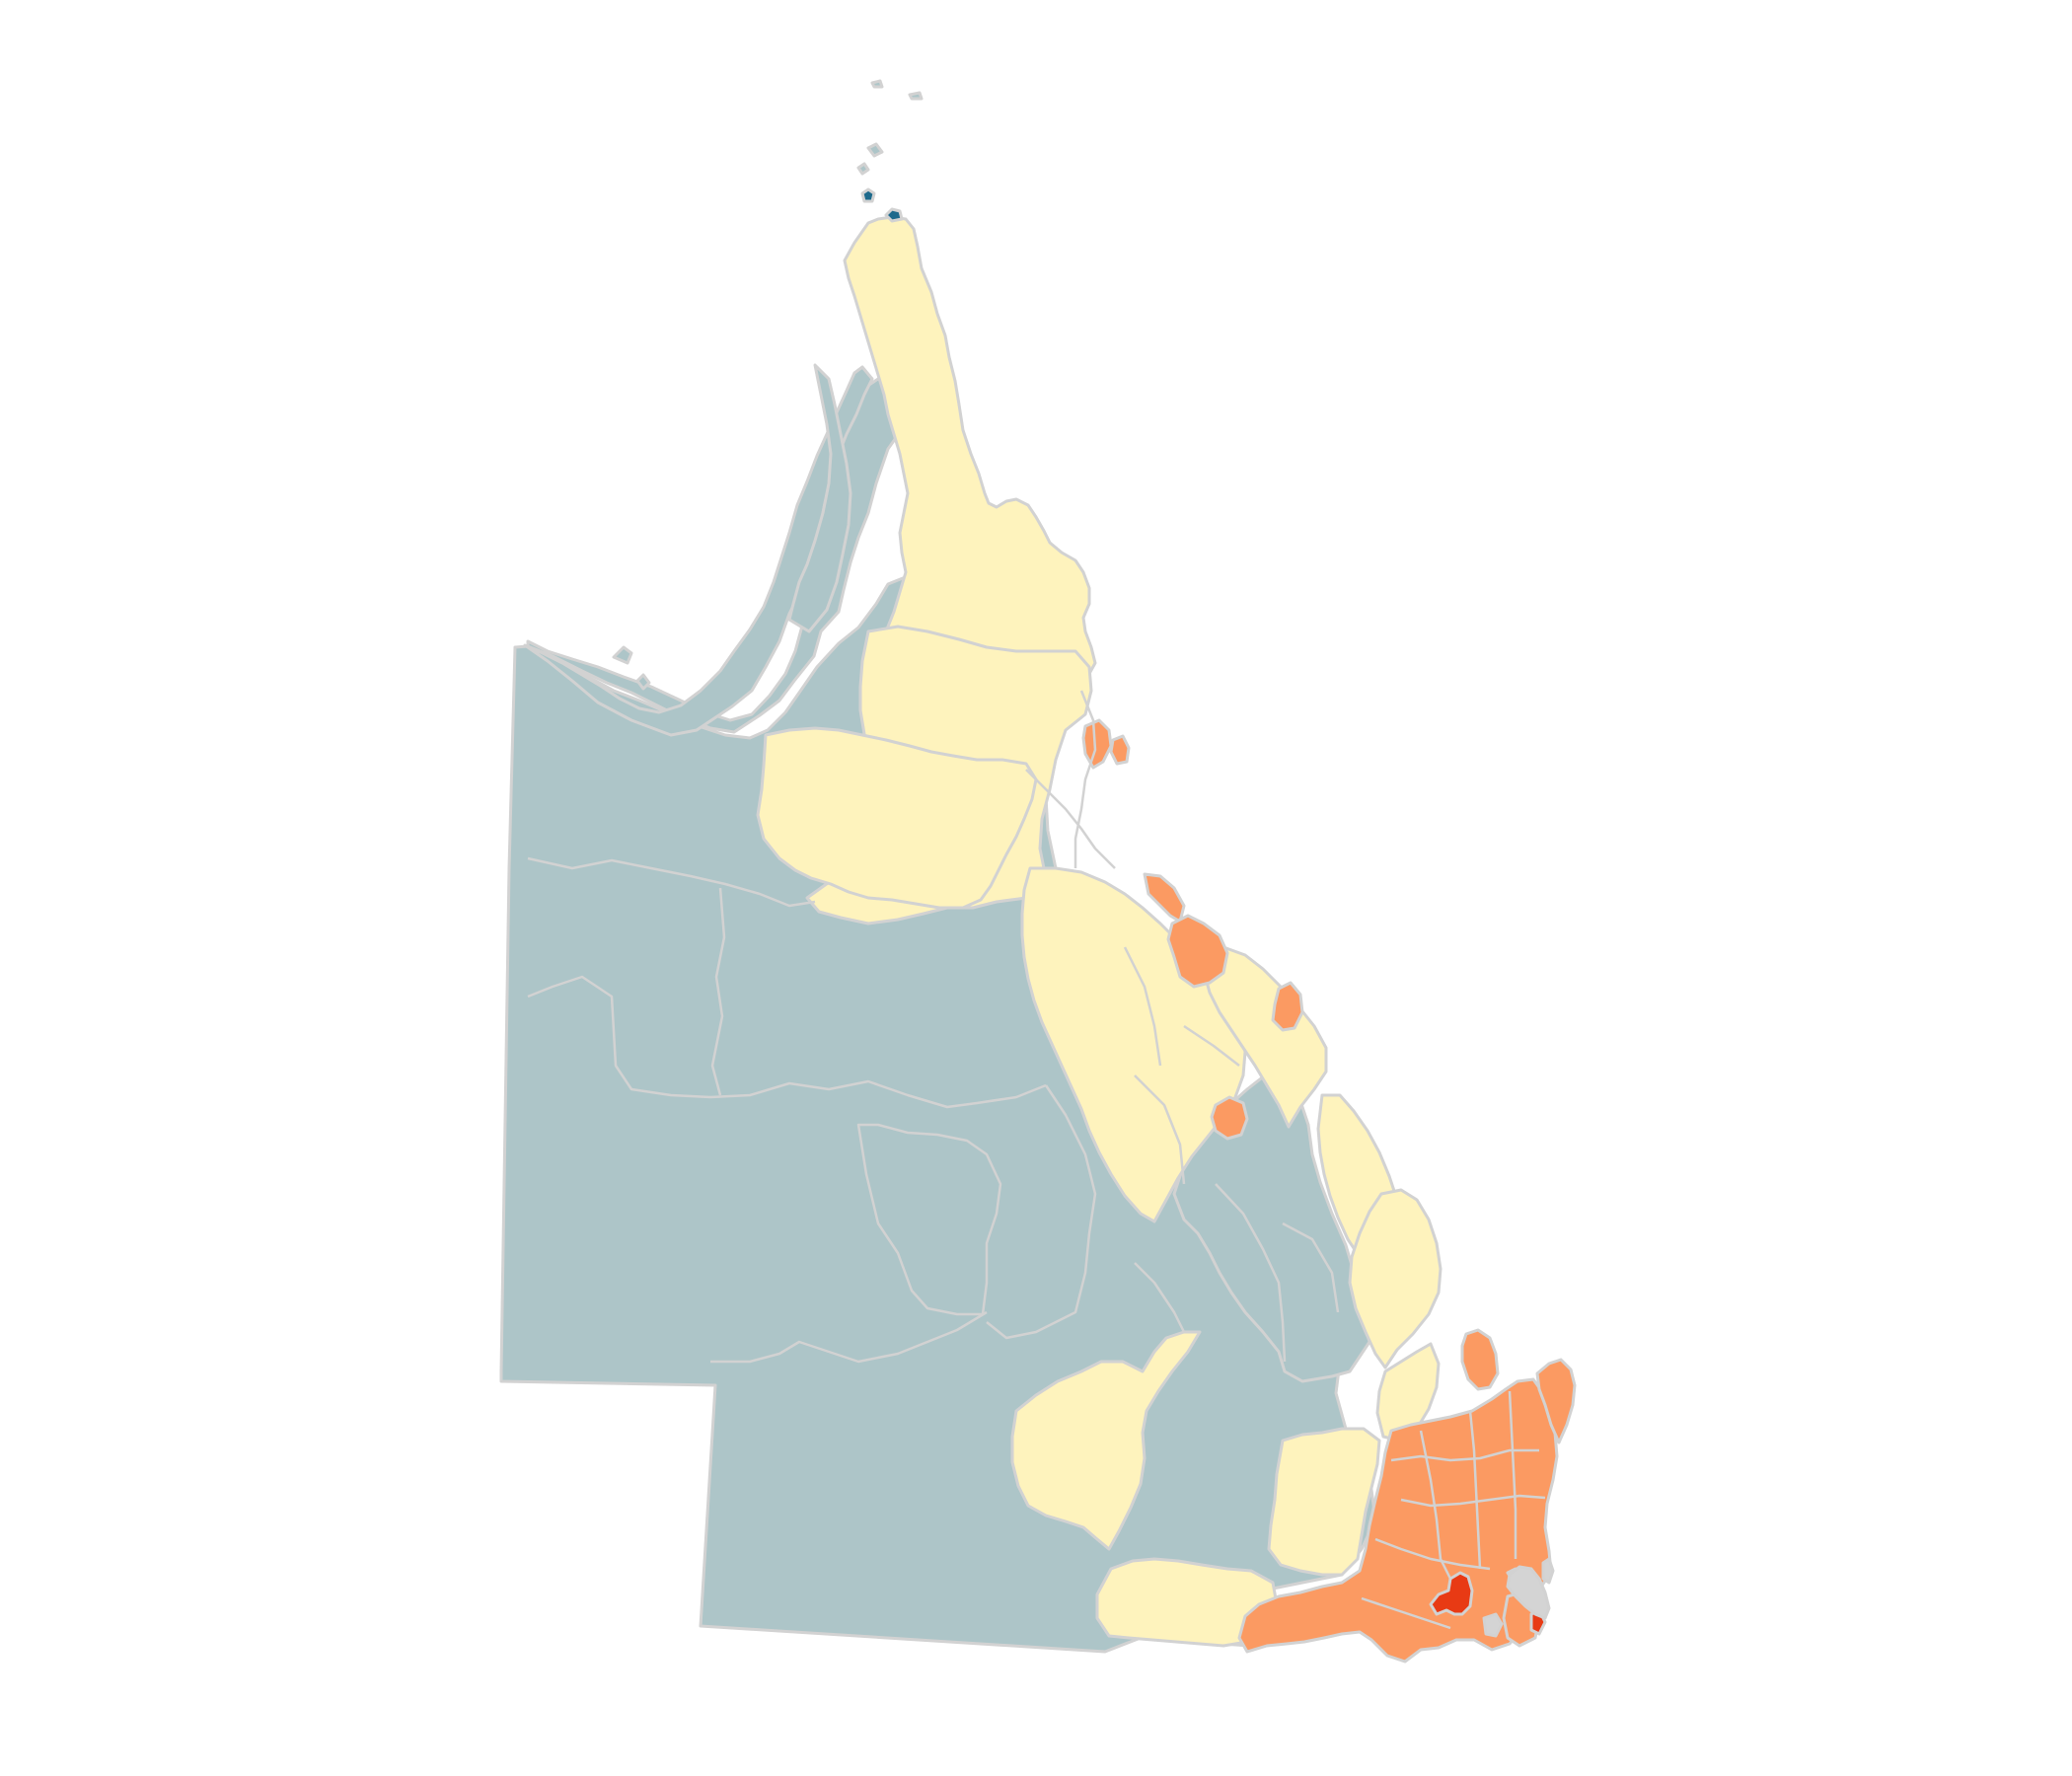  I want to click on zone-no-data, so click(1519, 1598).